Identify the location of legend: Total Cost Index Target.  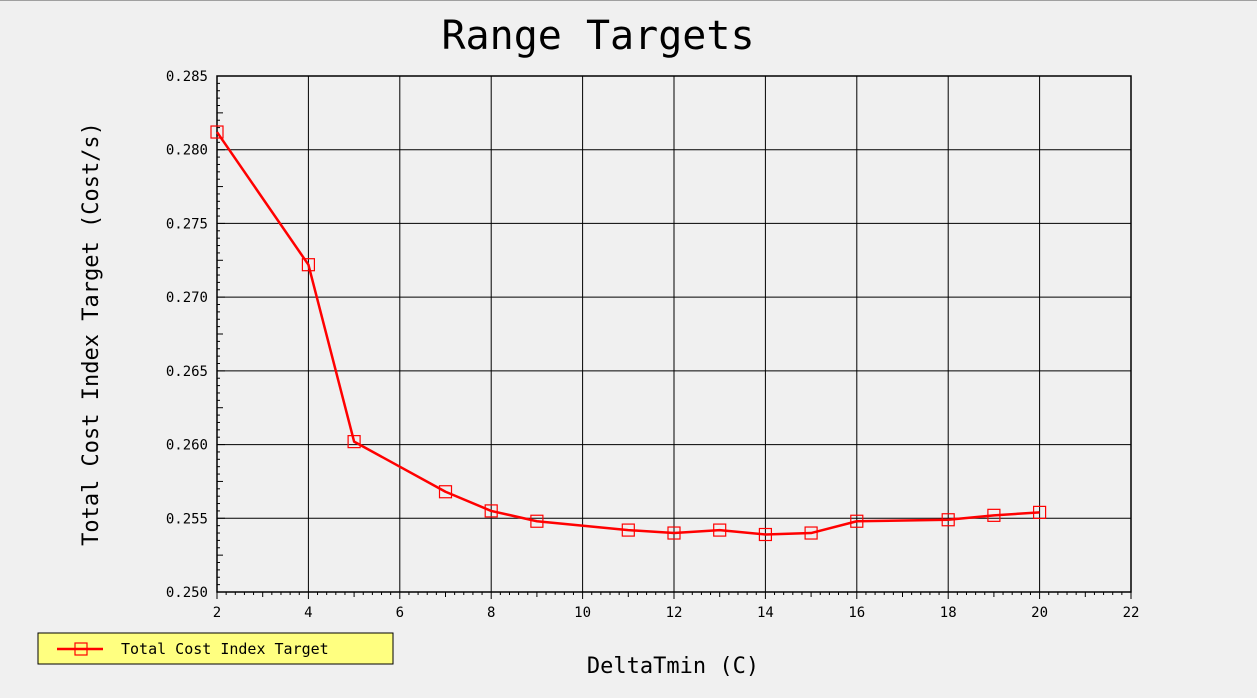
(215, 648).